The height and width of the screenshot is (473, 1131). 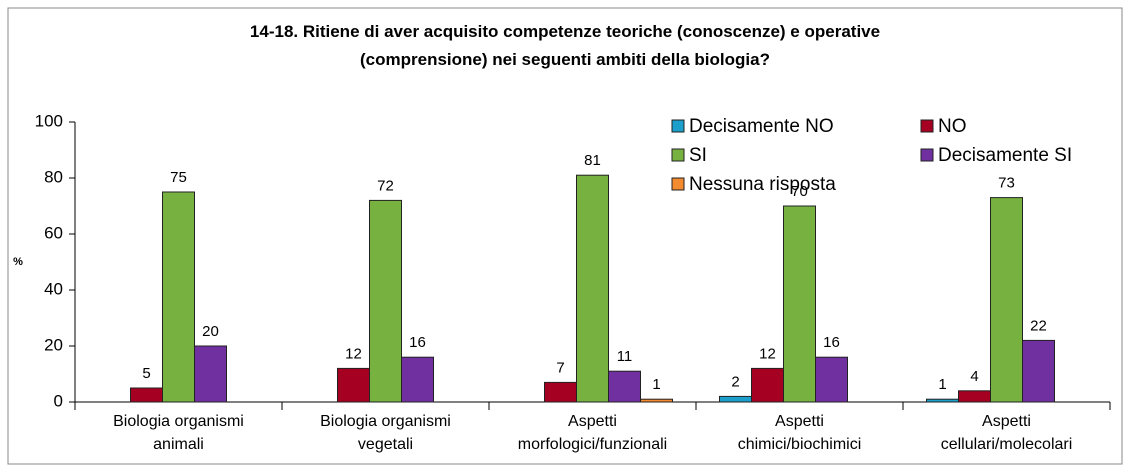 What do you see at coordinates (1005, 155) in the screenshot?
I see `legend-label: Decisamente SI` at bounding box center [1005, 155].